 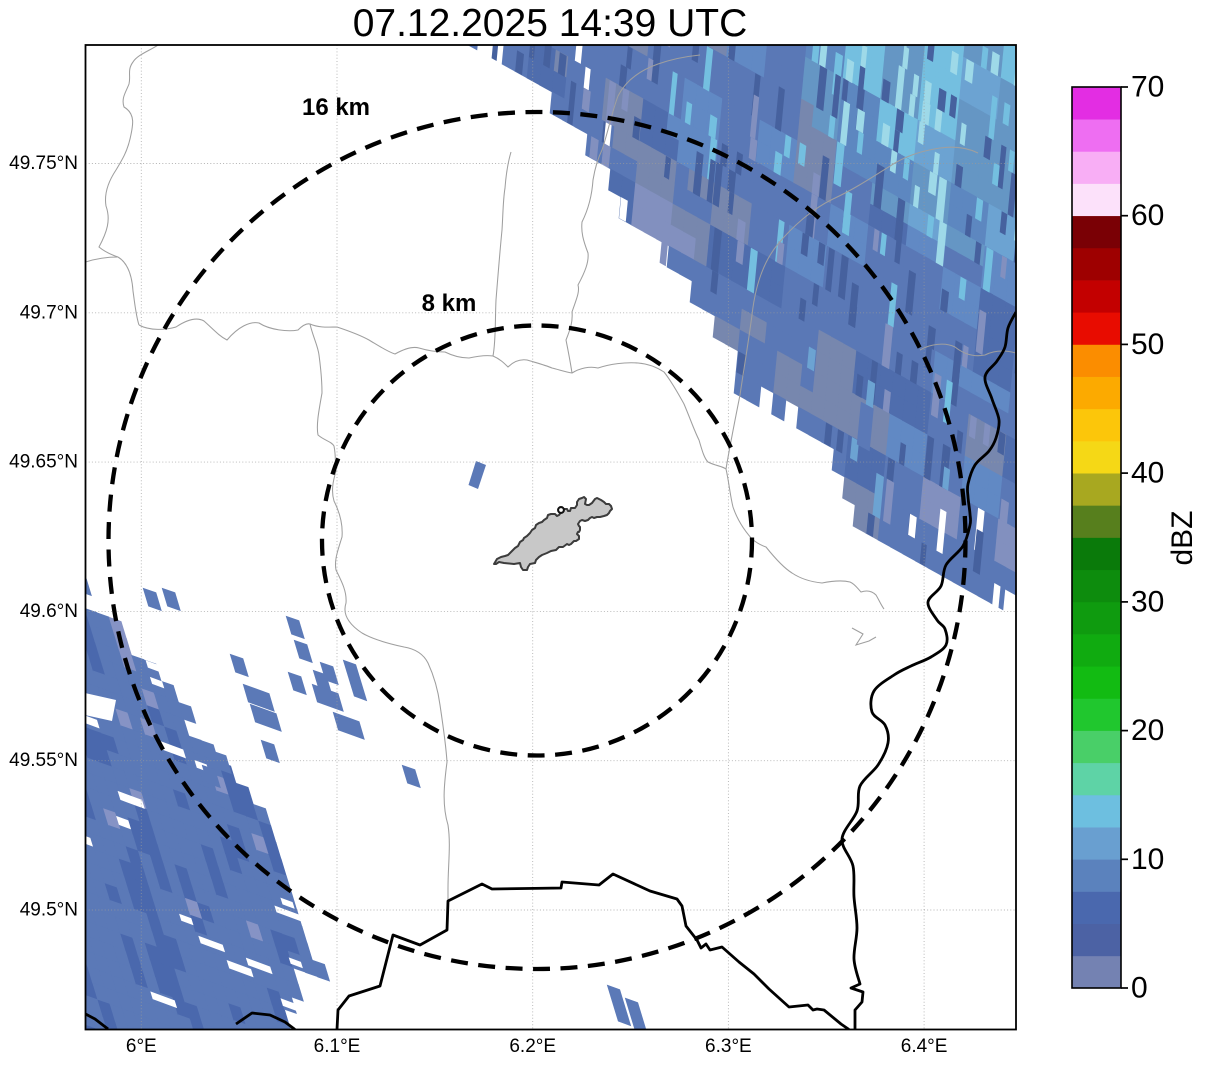 I want to click on svg-text: 70, so click(x=1147, y=87).